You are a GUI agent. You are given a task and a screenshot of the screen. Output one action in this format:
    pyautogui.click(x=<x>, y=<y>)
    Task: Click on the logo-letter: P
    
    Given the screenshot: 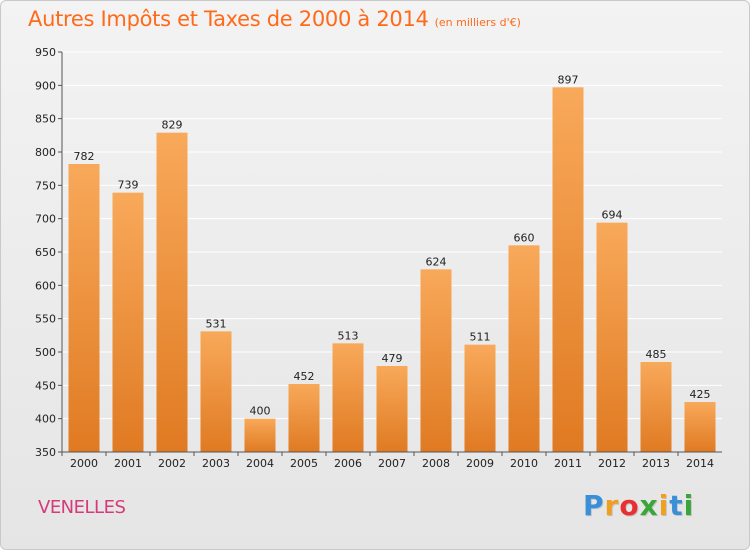 What is the action you would take?
    pyautogui.click(x=594, y=505)
    